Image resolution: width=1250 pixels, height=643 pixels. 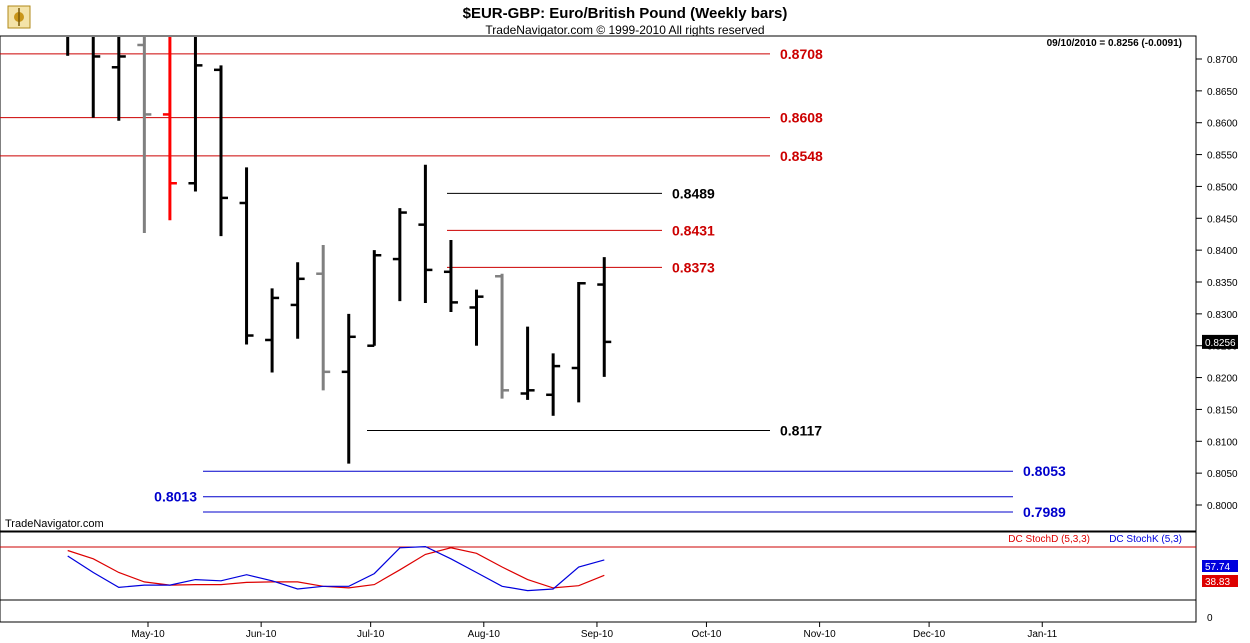 I want to click on price-tick-label: 0.8650, so click(x=1222, y=92).